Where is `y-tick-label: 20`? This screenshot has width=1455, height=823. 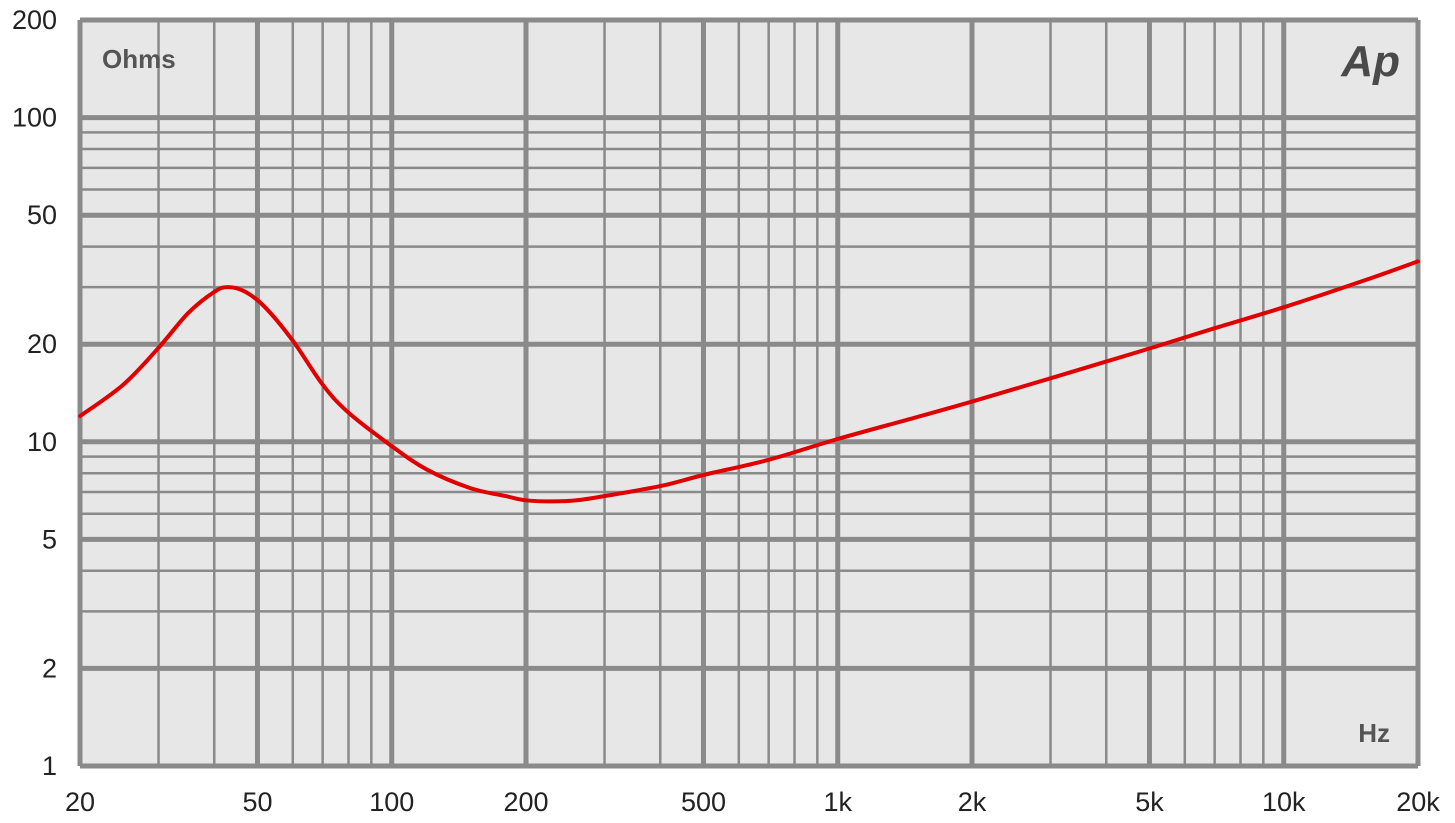 y-tick-label: 20 is located at coordinates (42, 344).